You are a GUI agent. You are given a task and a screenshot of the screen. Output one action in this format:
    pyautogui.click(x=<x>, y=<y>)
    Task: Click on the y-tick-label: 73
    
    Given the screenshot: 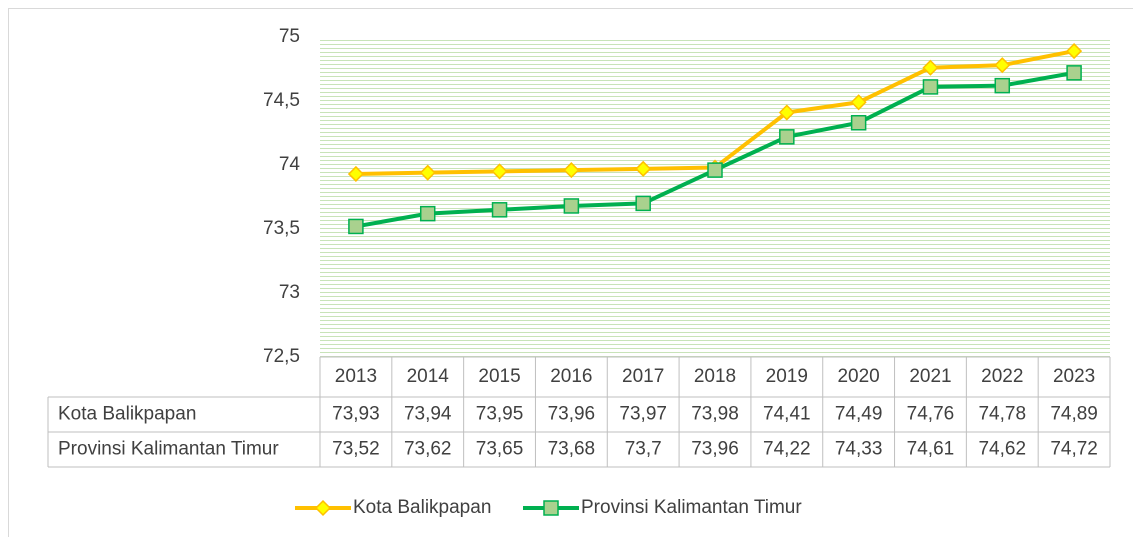 What is the action you would take?
    pyautogui.click(x=289, y=292)
    